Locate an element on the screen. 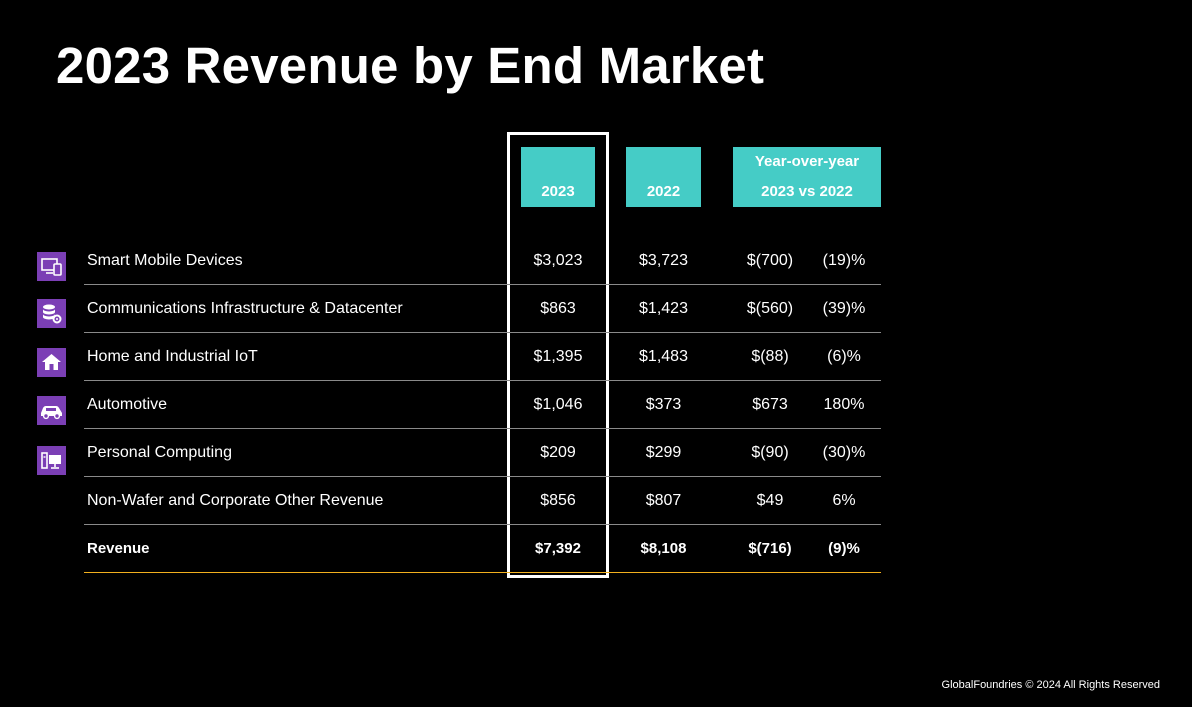  cell-2023: $3,023 is located at coordinates (558, 260).